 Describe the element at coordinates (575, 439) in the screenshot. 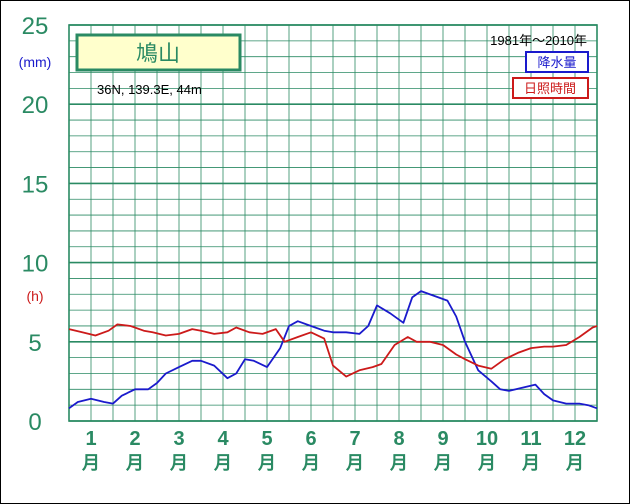

I see `month-number-label: 12` at that location.